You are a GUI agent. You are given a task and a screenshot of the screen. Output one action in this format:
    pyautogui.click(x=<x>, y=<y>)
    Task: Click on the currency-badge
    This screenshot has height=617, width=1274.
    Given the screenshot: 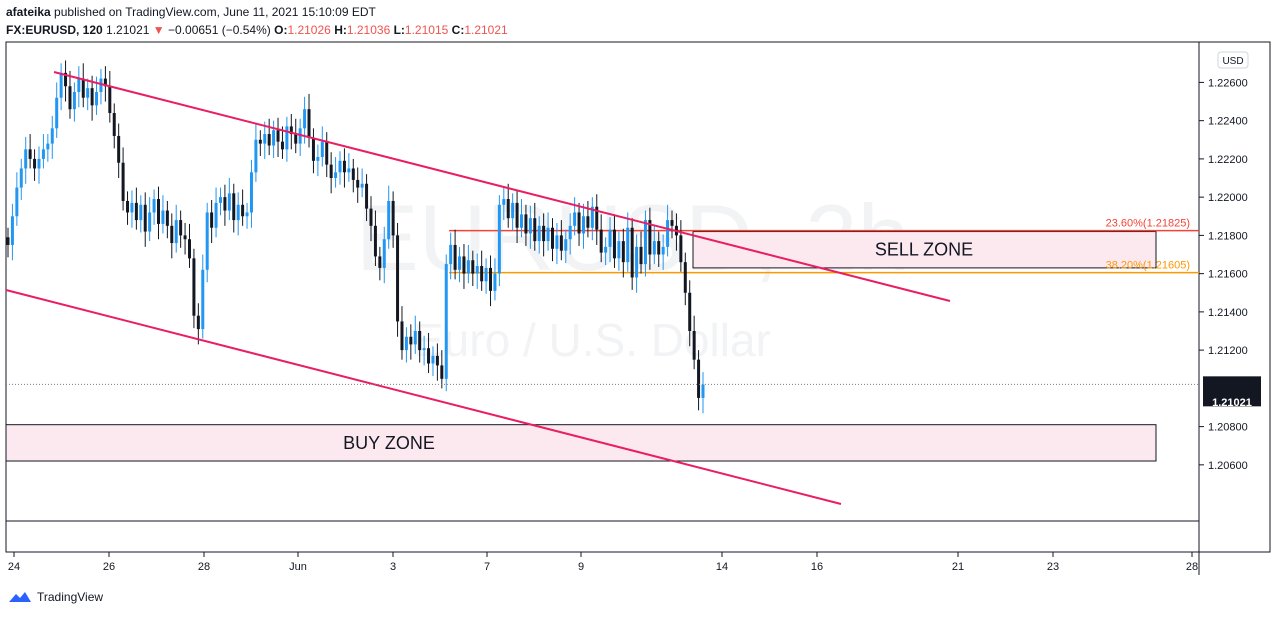 What is the action you would take?
    pyautogui.click(x=1233, y=60)
    